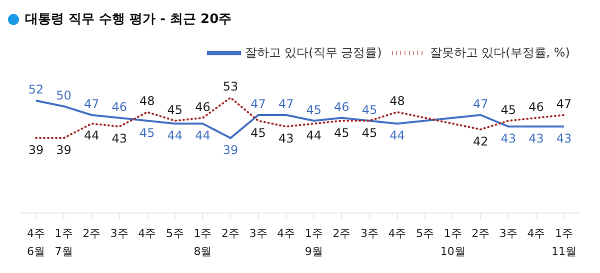  I want to click on x-tick-label: 1주 7월, so click(63, 242).